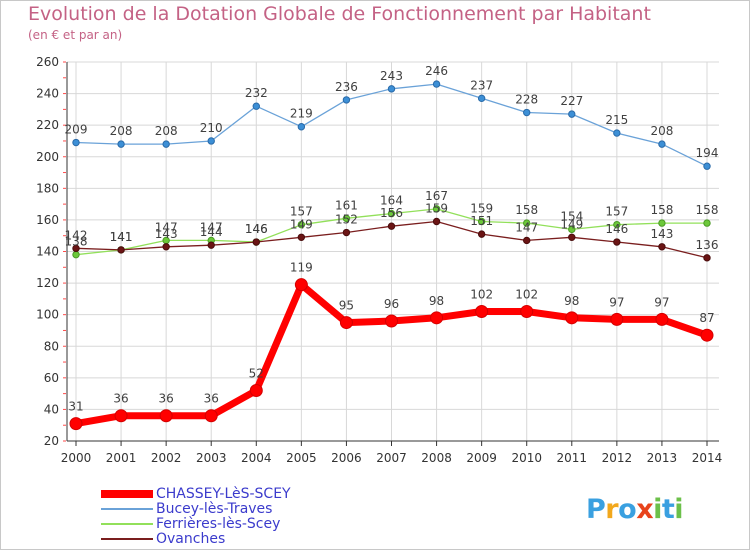  I want to click on x-tick-label-2009: 2009, so click(481, 458).